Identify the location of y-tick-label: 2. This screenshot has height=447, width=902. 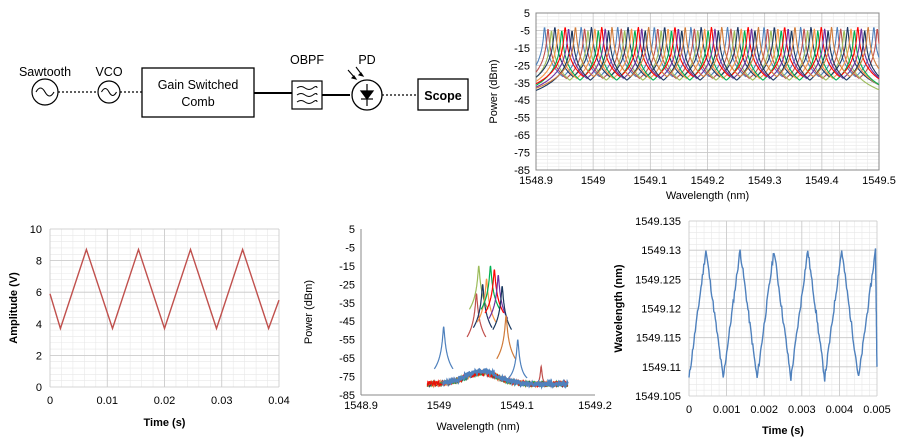
(39, 356).